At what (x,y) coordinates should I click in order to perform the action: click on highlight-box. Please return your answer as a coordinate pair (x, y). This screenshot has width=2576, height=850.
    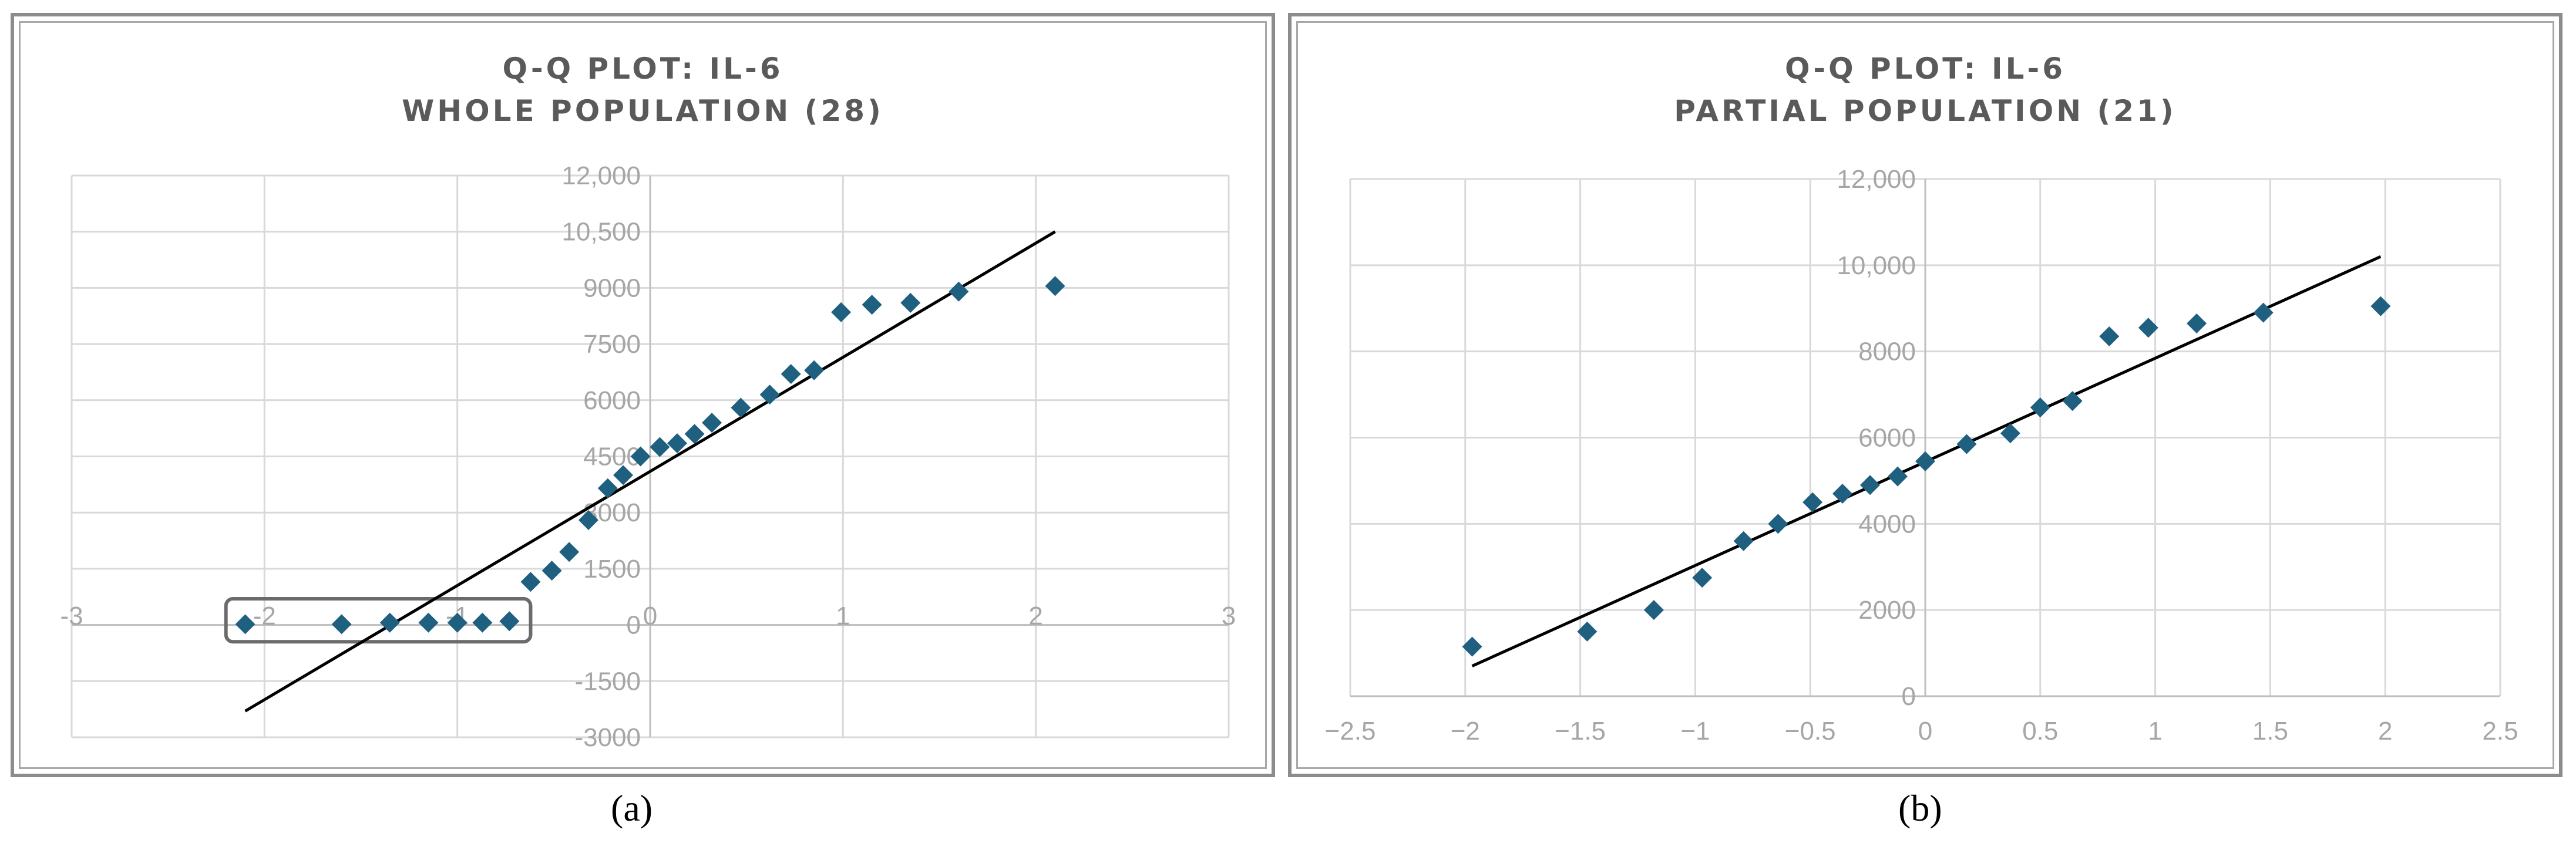
    Looking at the image, I should click on (378, 620).